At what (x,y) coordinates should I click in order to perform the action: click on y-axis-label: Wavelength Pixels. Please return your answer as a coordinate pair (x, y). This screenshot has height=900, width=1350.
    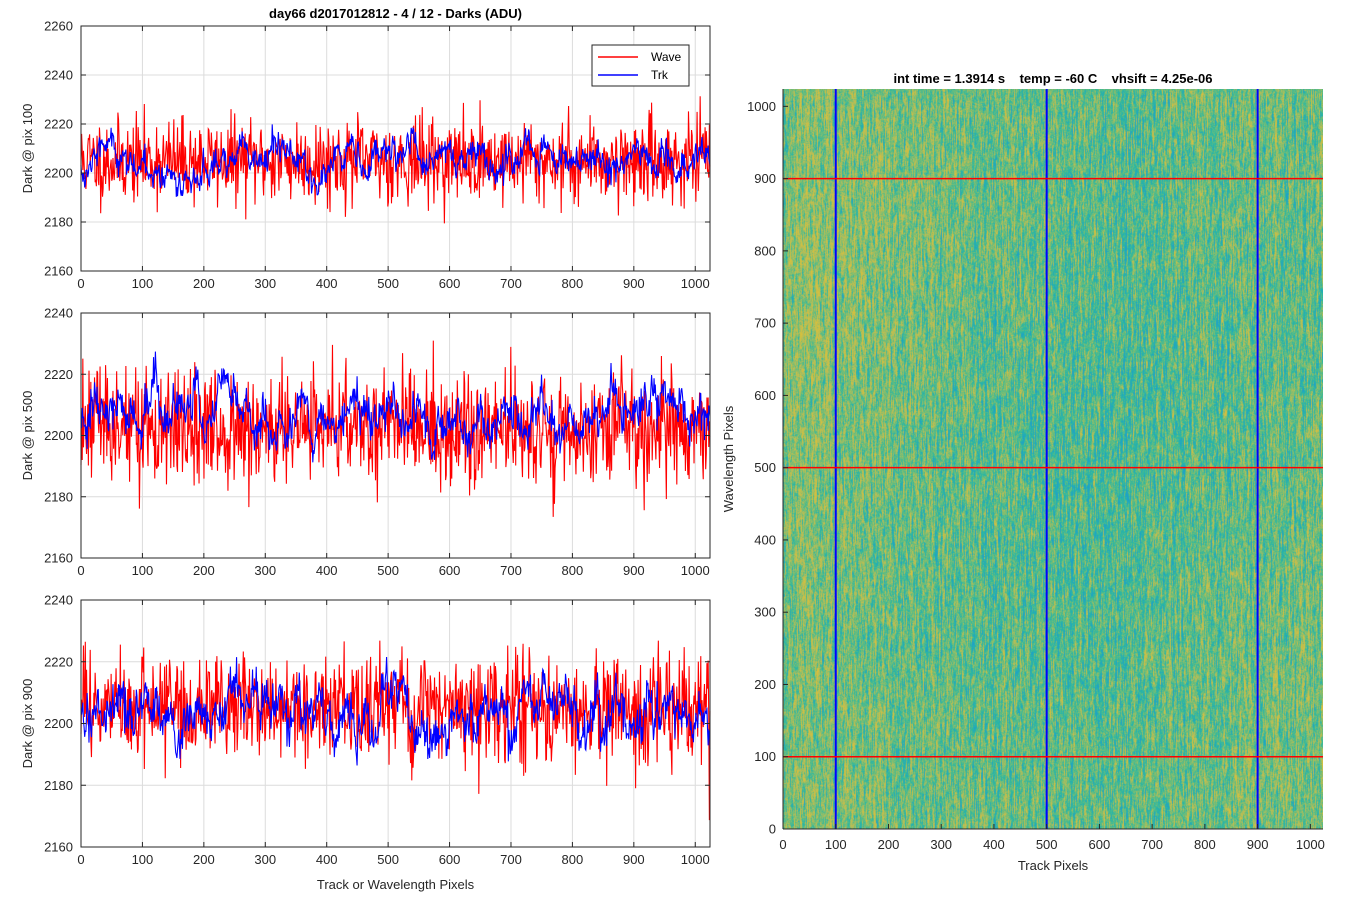
    Looking at the image, I should click on (728, 458).